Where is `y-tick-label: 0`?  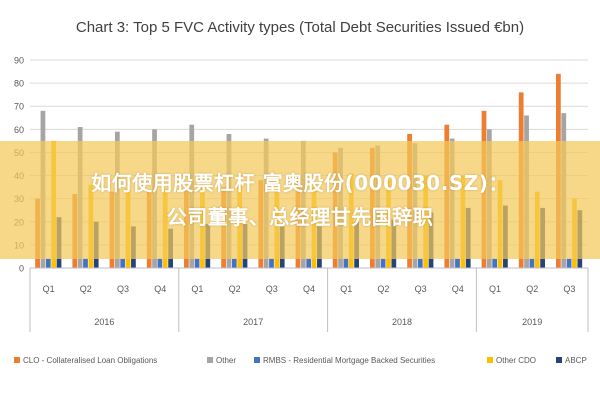 y-tick-label: 0 is located at coordinates (21, 269).